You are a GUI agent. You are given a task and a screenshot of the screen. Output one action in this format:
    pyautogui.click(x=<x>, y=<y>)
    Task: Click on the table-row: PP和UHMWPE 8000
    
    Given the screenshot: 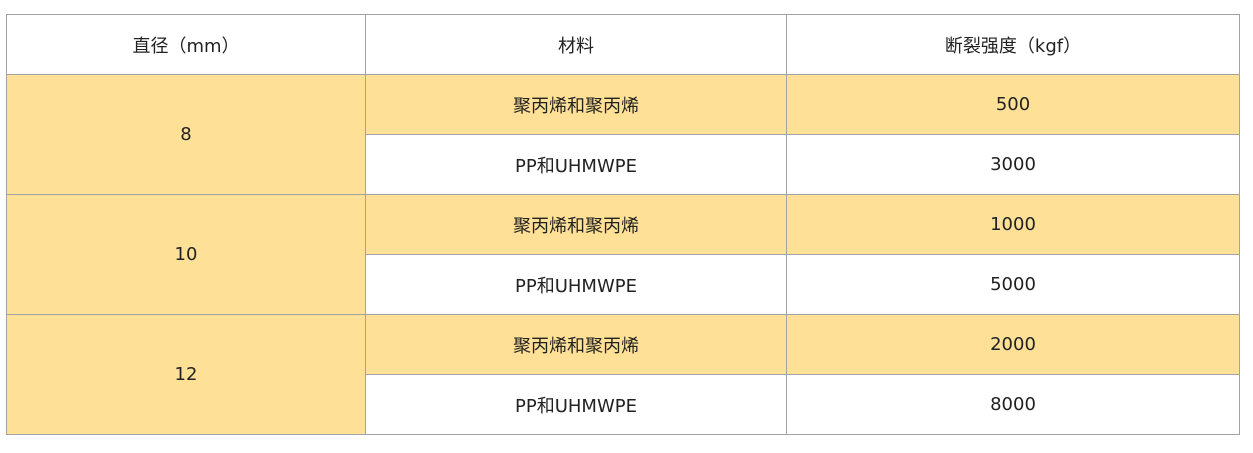 What is the action you would take?
    pyautogui.click(x=623, y=404)
    